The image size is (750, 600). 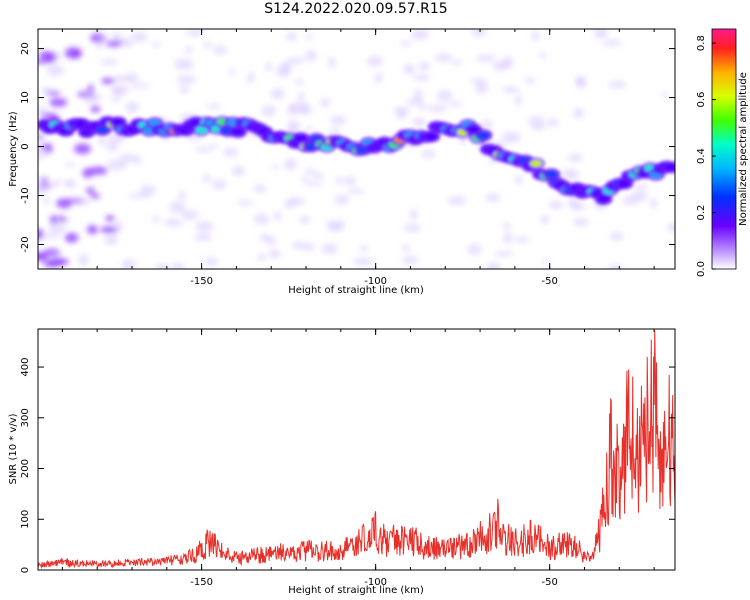 I want to click on colorbar-tick-label: 0.8, so click(x=701, y=43).